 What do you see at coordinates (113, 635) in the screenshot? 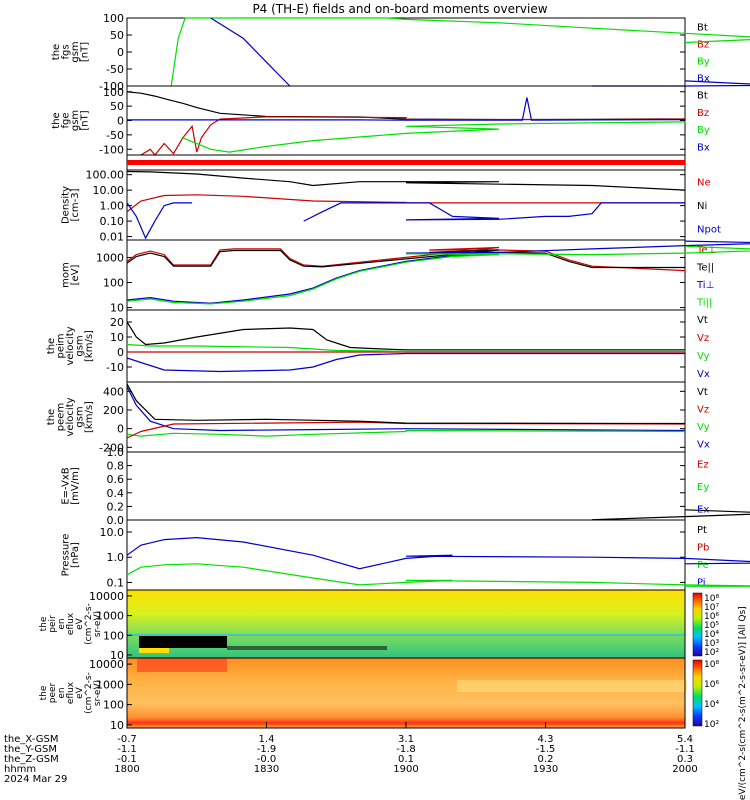
I see `y-tick-label: 100` at bounding box center [113, 635].